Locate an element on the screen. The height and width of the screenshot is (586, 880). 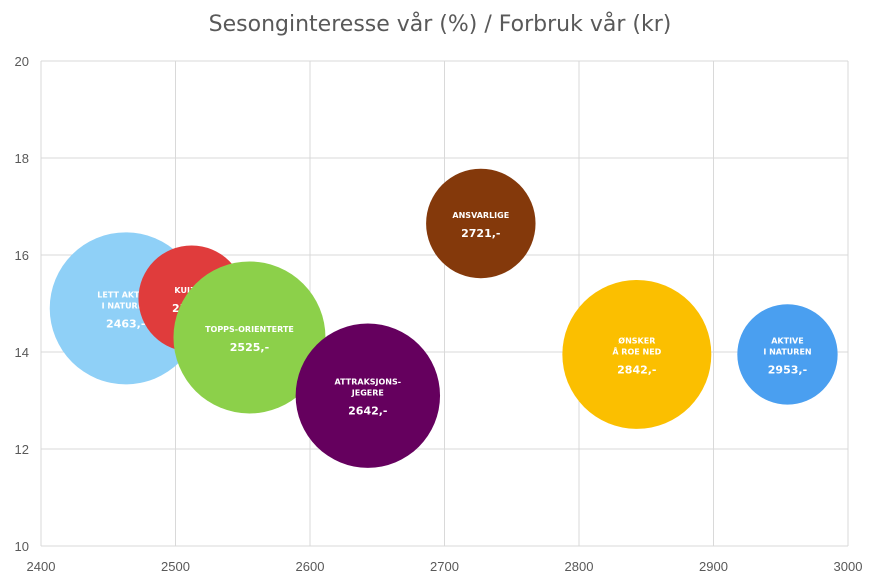
bubble-value-label: 2953,- is located at coordinates (787, 369).